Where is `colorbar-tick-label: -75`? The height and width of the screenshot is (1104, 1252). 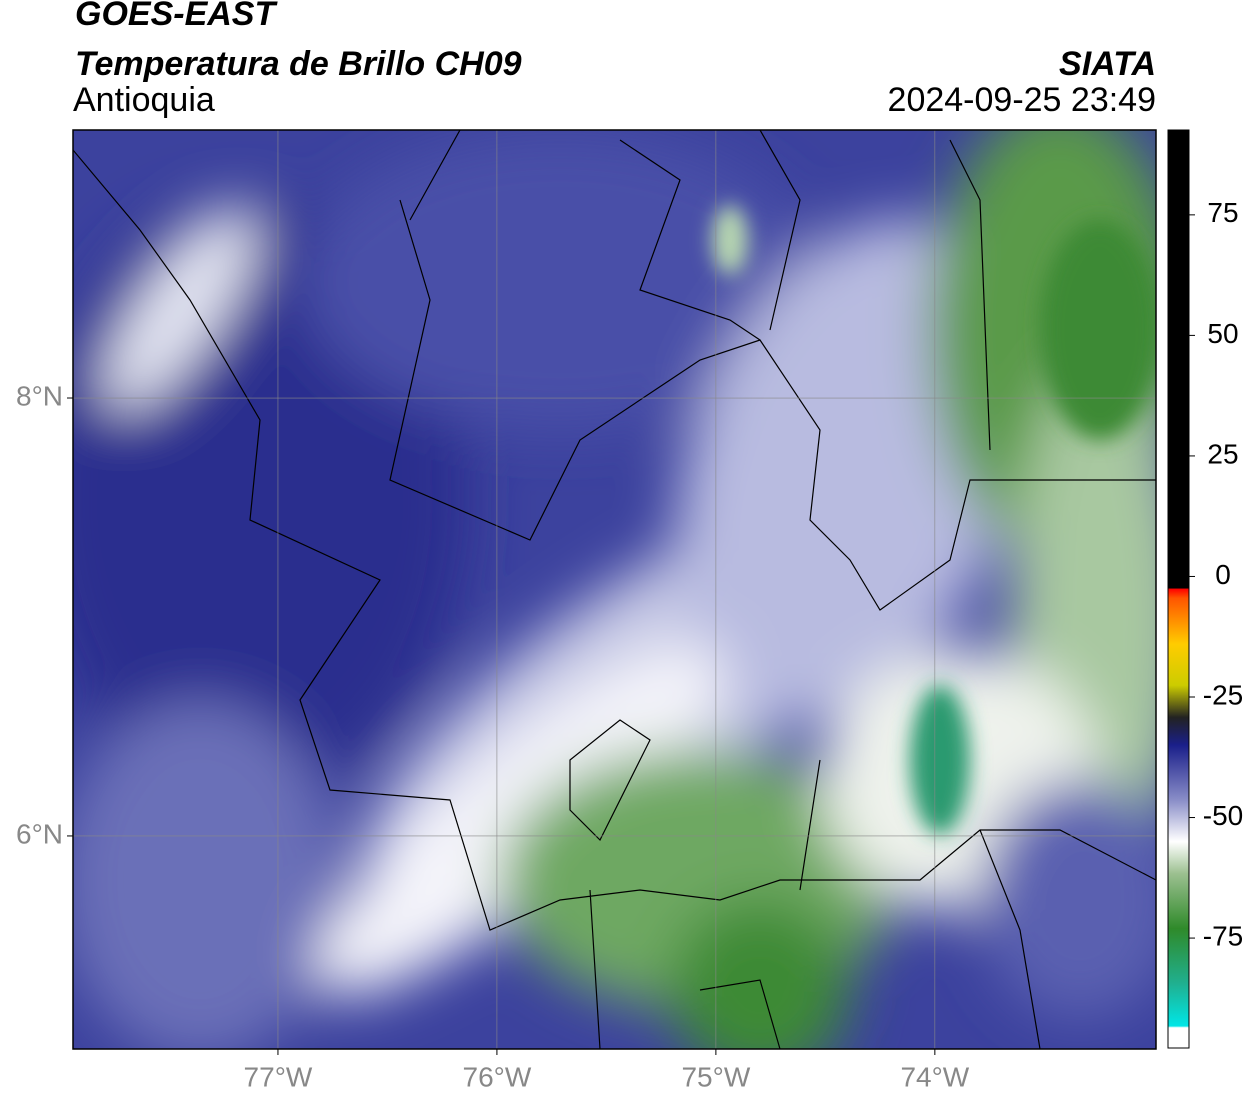 colorbar-tick-label: -75 is located at coordinates (1223, 935).